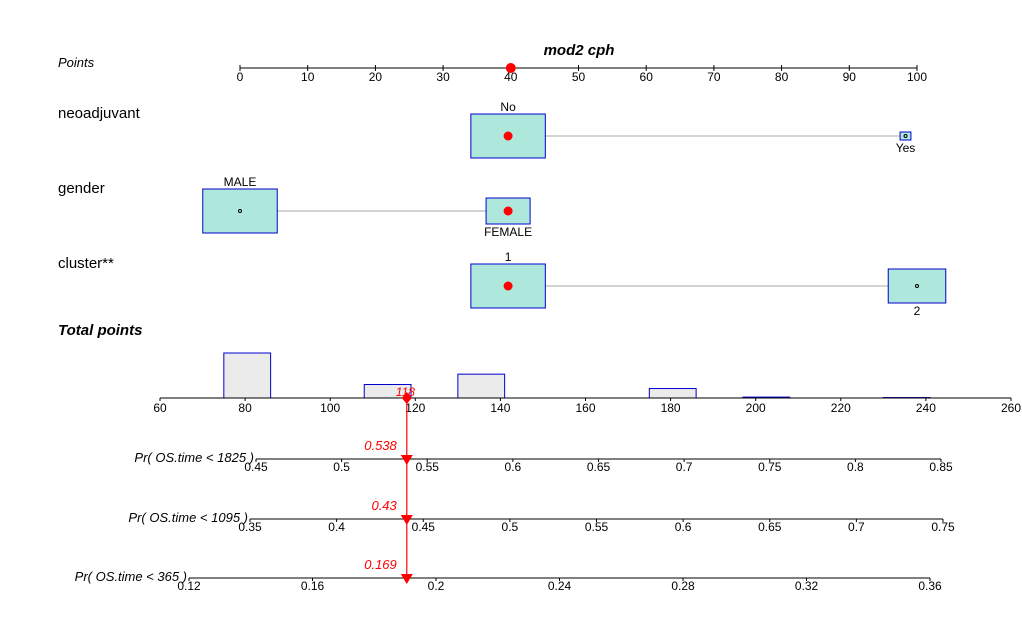 Image resolution: width=1022 pixels, height=624 pixels. I want to click on total-points-marker, so click(406, 398).